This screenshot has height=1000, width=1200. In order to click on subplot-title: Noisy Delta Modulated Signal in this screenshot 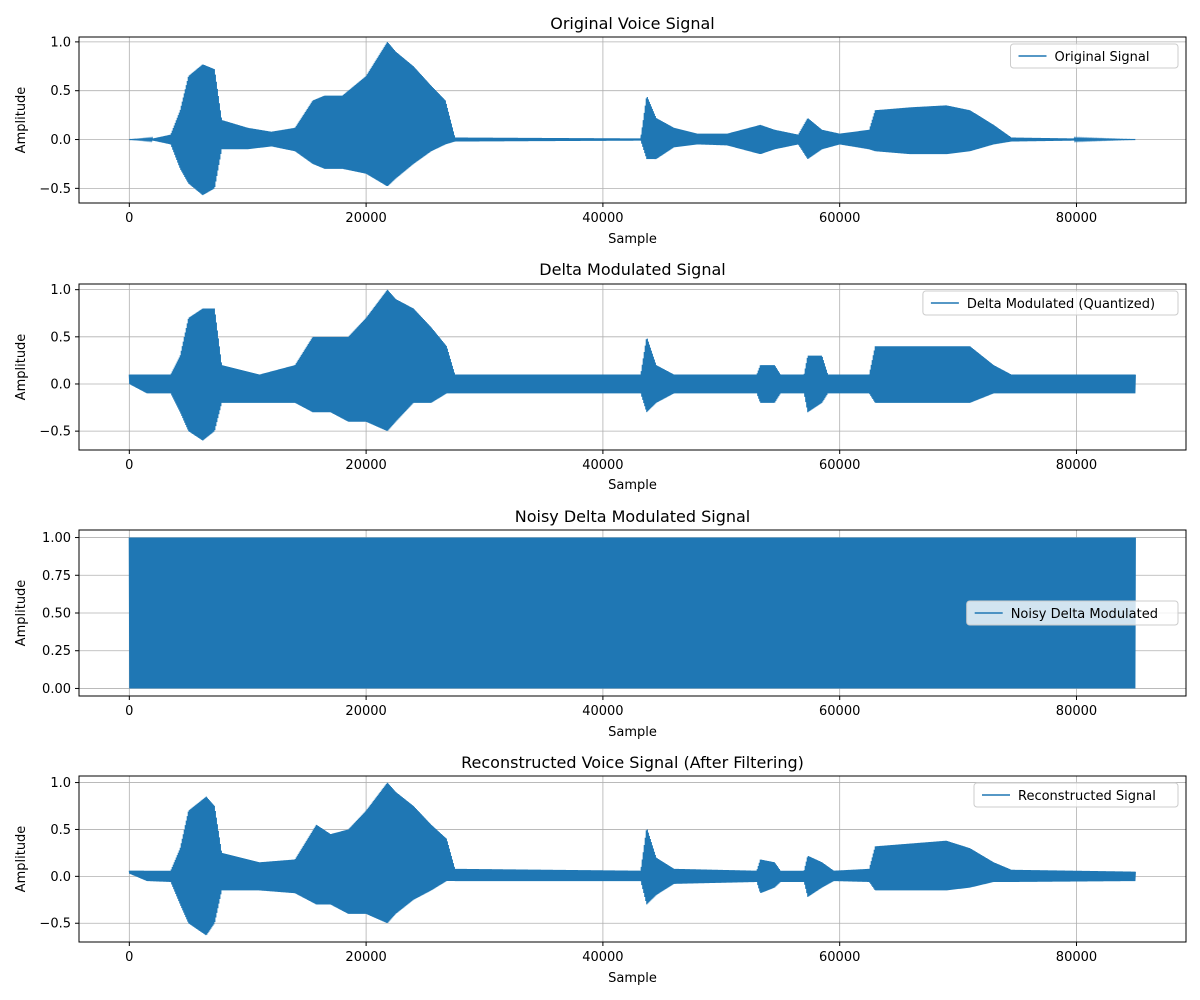, I will do `click(633, 516)`.